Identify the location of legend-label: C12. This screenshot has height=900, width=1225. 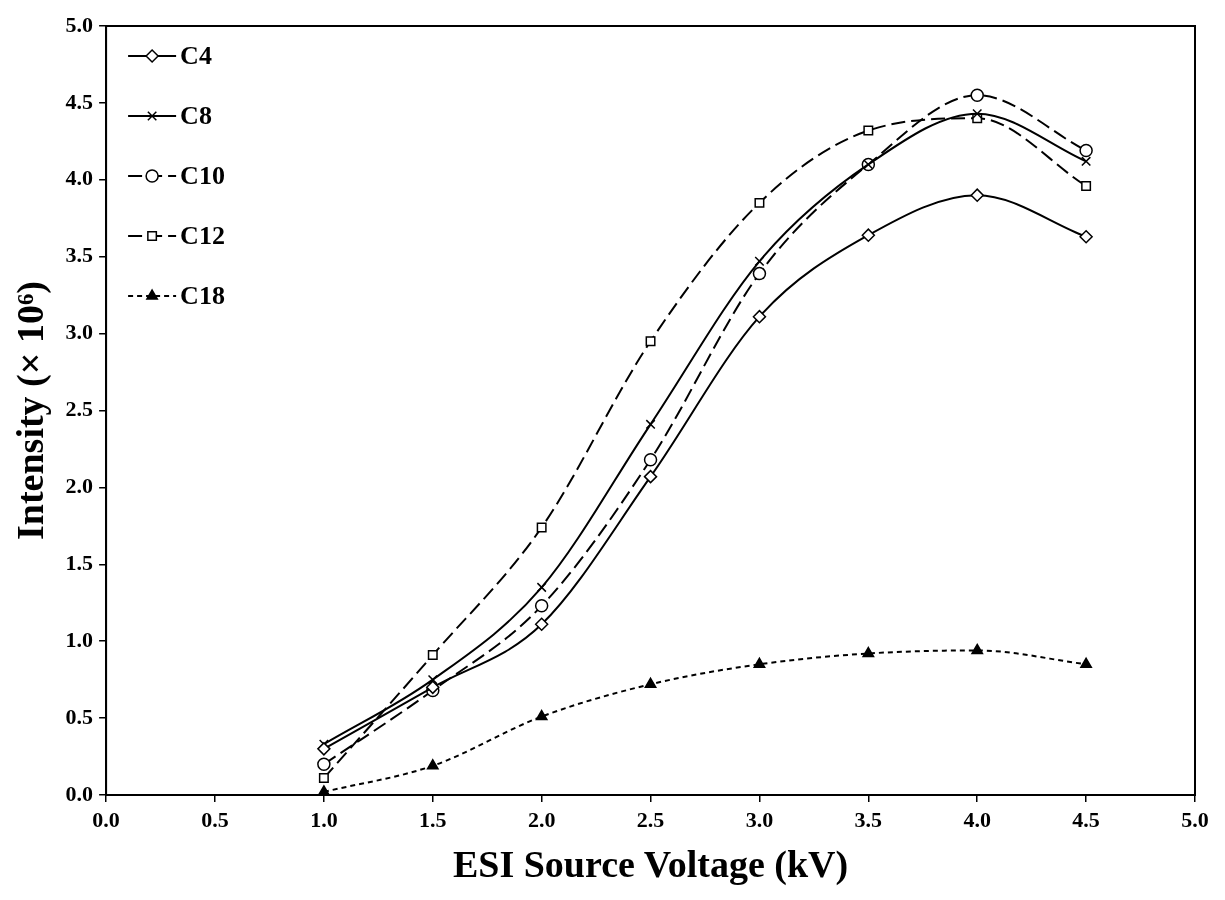
(202, 235).